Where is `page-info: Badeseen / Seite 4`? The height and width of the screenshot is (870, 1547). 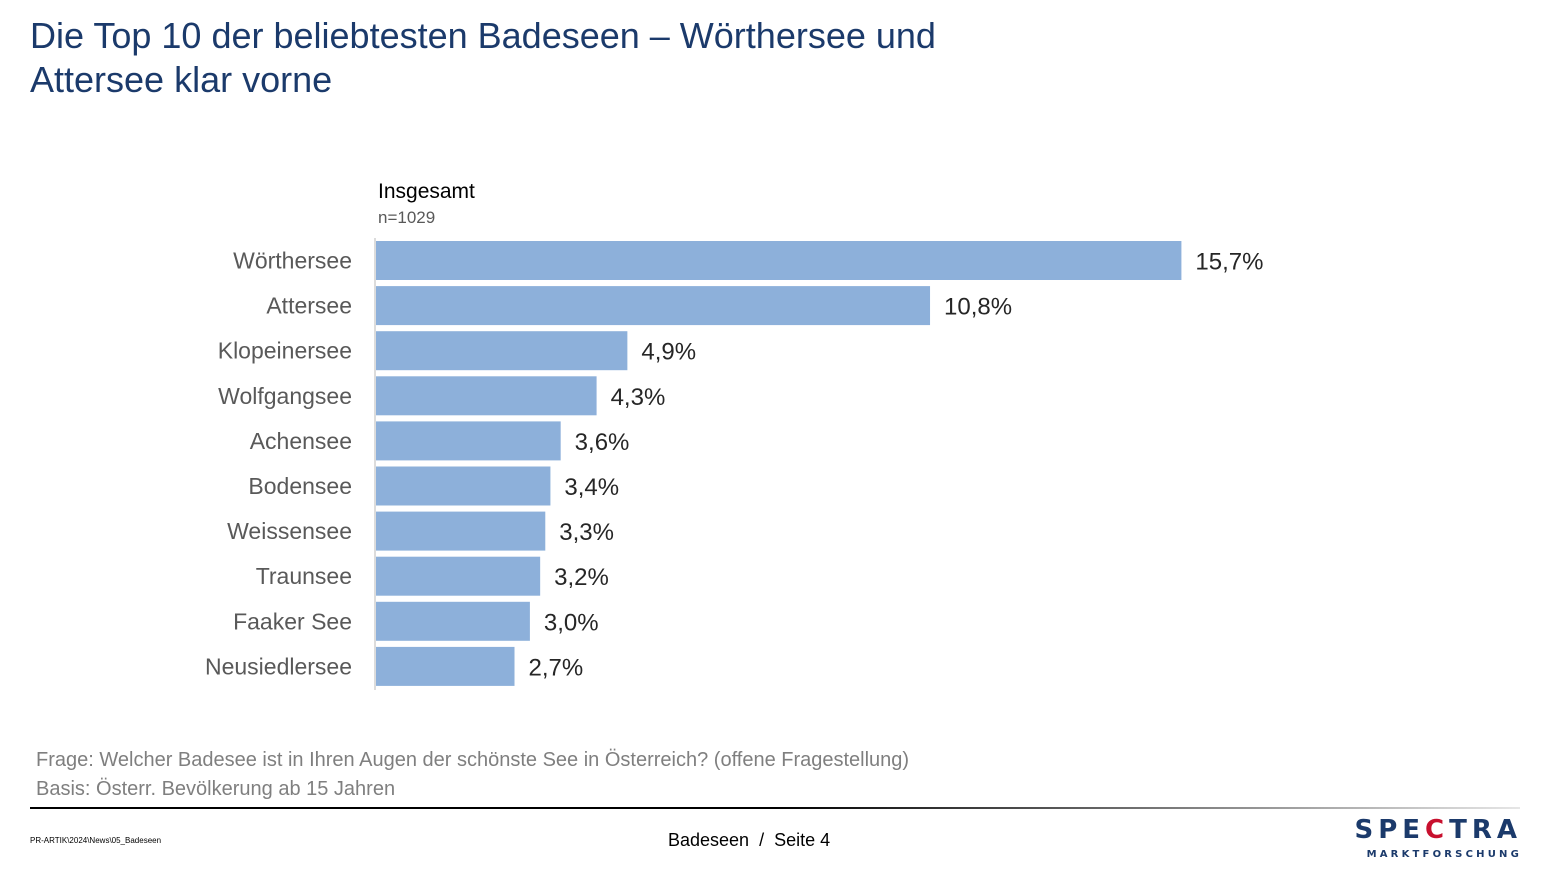 page-info: Badeseen / Seite 4 is located at coordinates (749, 840).